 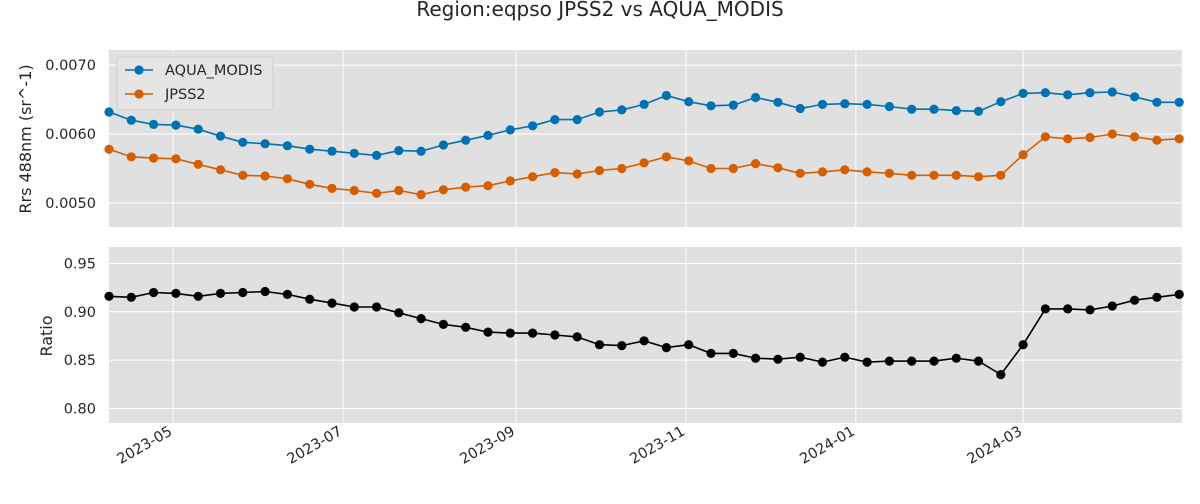 What do you see at coordinates (80, 264) in the screenshot?
I see `bottom-y-tick-label: 0.95` at bounding box center [80, 264].